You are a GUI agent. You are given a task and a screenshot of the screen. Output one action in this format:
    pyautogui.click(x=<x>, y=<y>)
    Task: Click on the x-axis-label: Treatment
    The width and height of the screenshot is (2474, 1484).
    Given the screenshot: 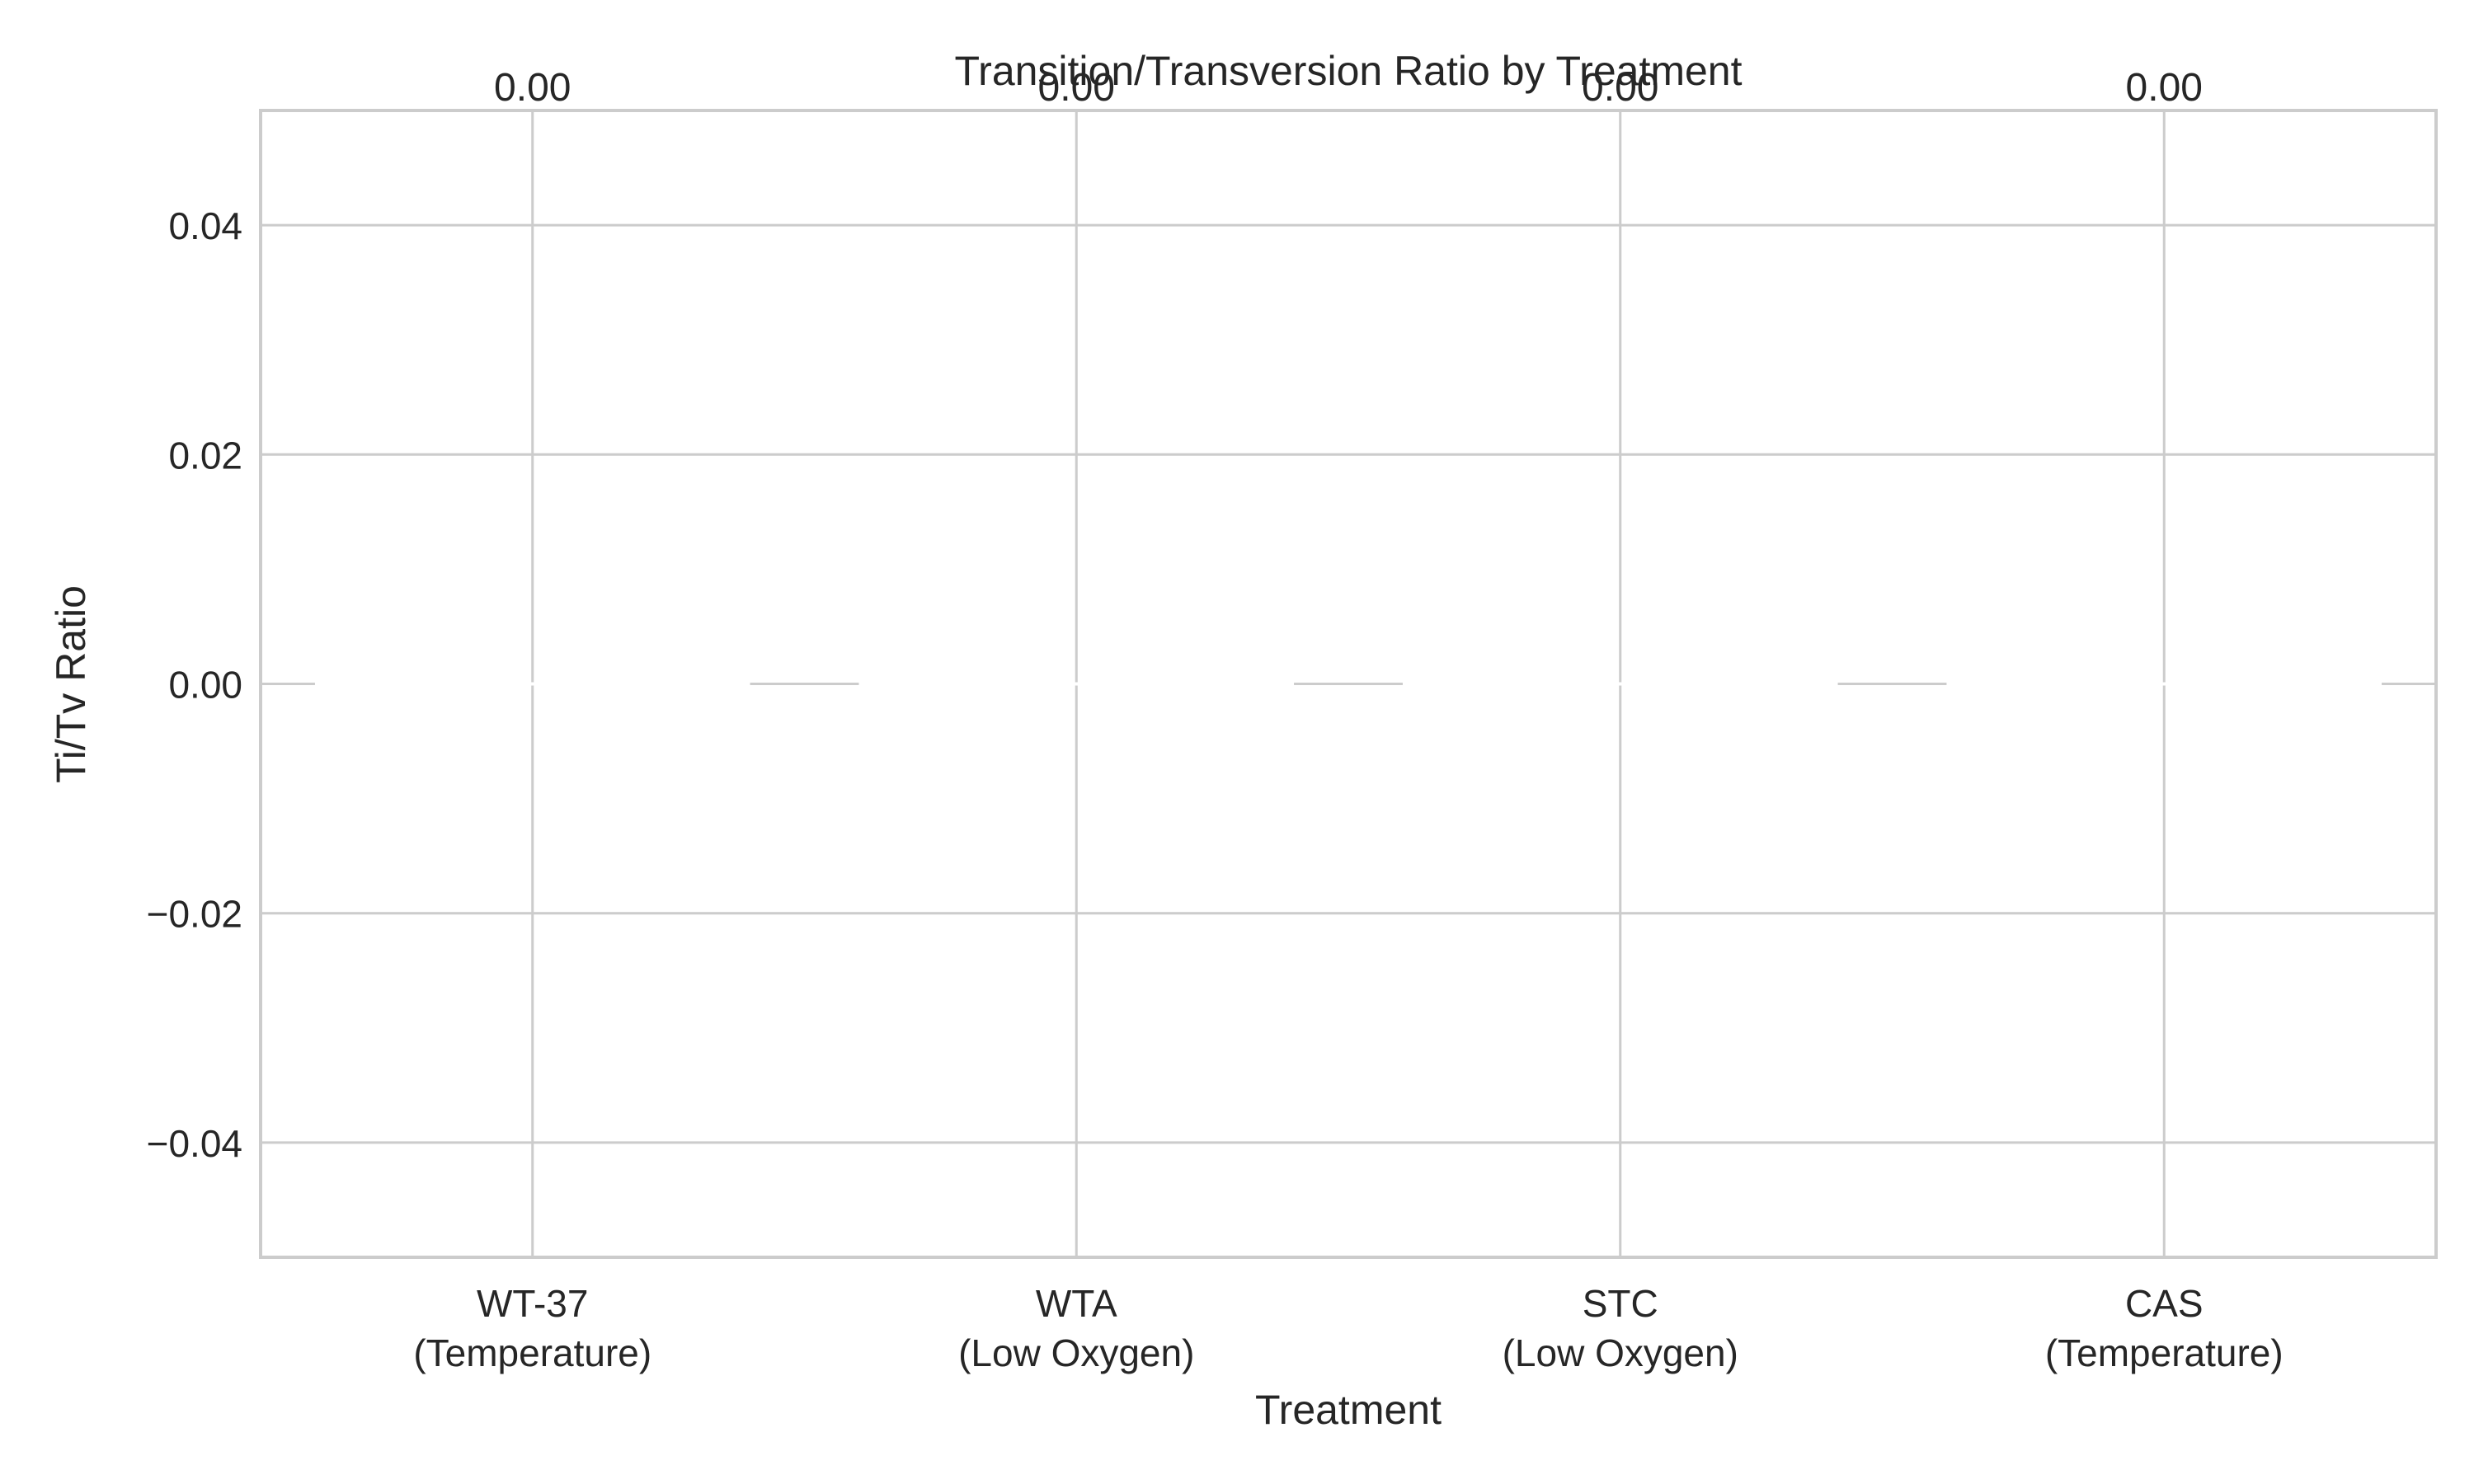 What is the action you would take?
    pyautogui.click(x=1348, y=1410)
    